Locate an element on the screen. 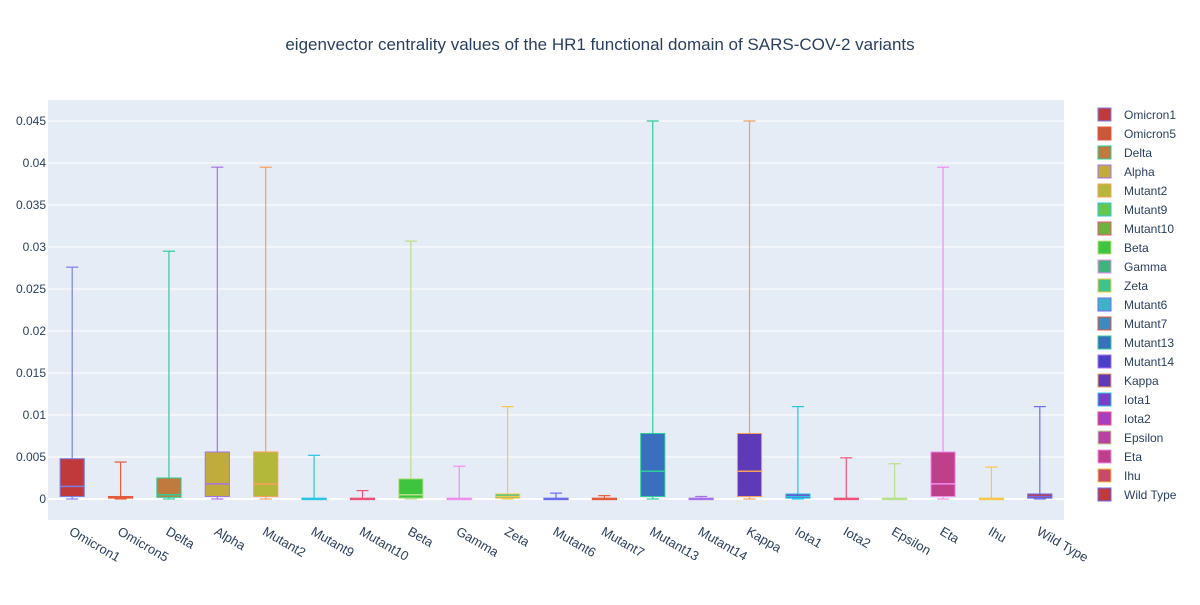 The height and width of the screenshot is (605, 1200). x-tick-label: Kappa is located at coordinates (764, 540).